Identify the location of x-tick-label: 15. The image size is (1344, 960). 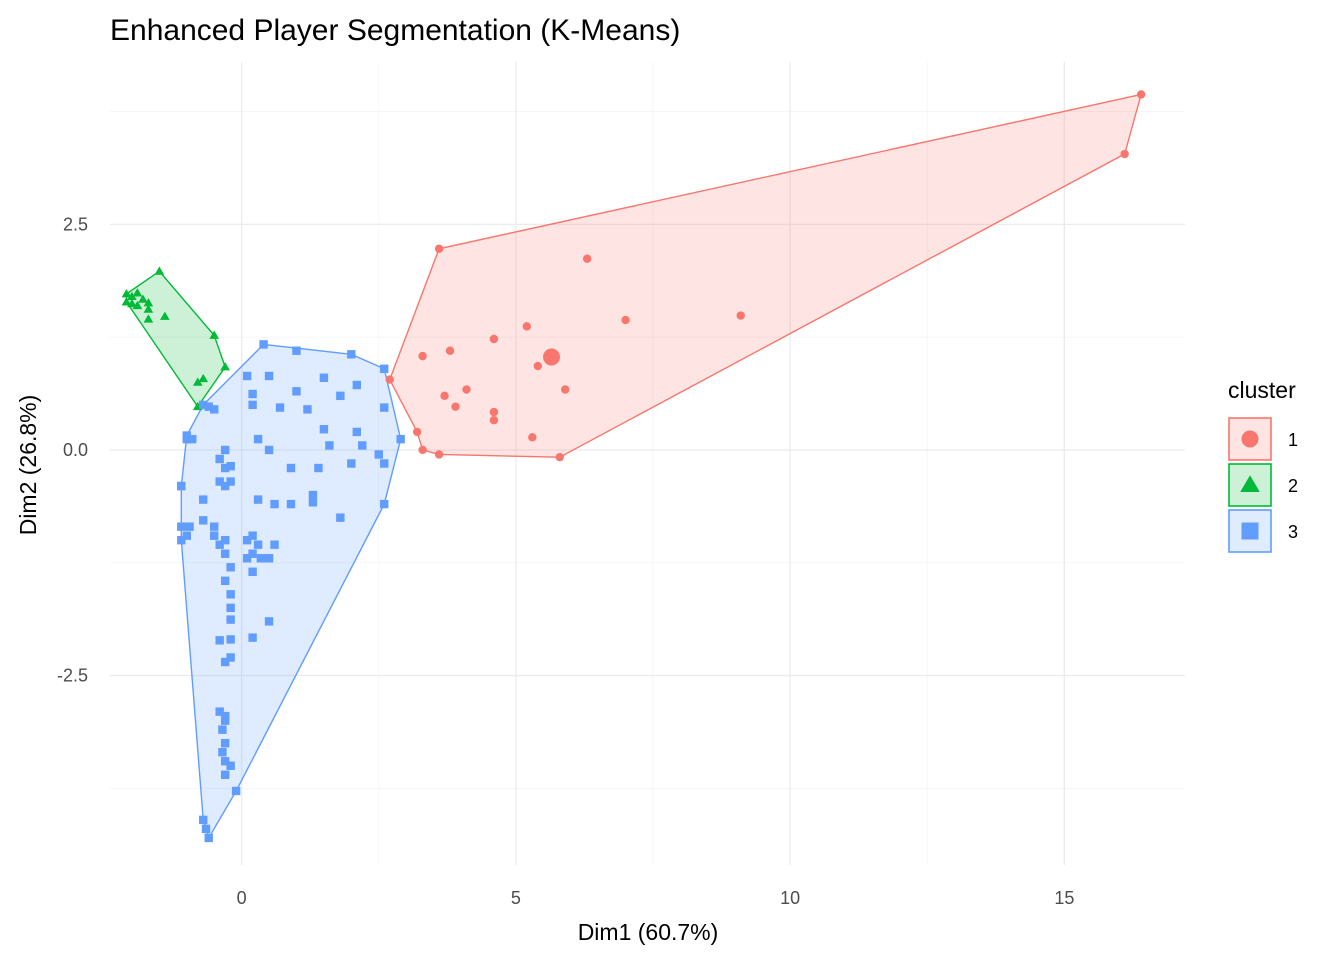
(1064, 898).